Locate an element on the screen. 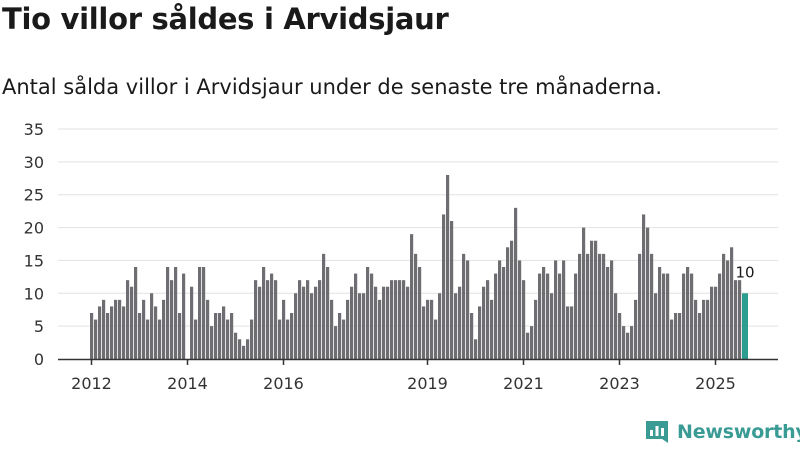 This screenshot has height=450, width=800. x-tick-label: 2014 is located at coordinates (187, 383).